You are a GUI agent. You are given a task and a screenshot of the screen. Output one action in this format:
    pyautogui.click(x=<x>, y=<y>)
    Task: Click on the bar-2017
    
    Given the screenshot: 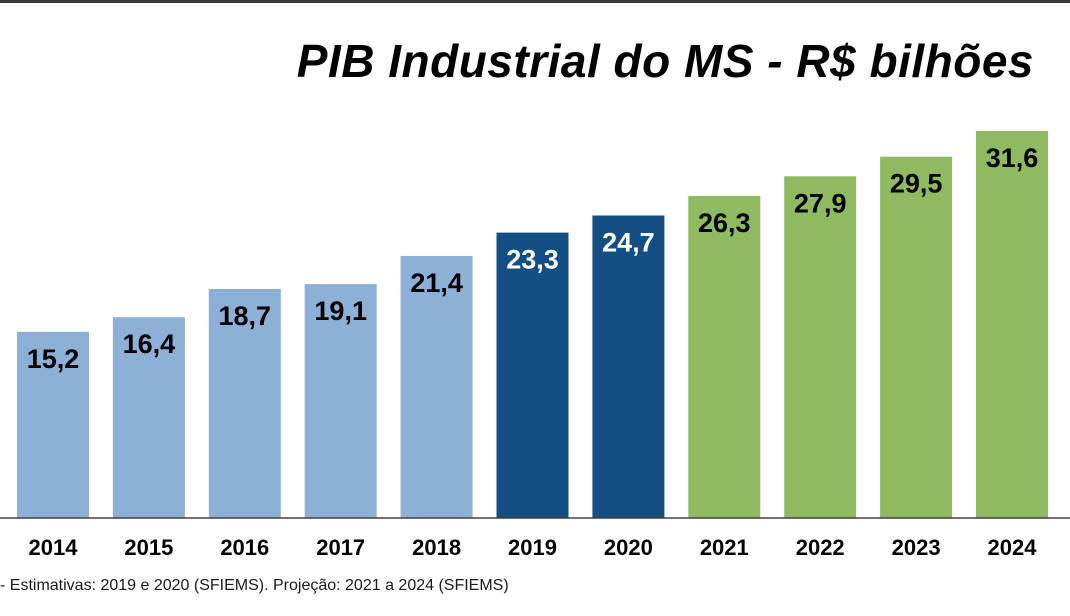 What is the action you would take?
    pyautogui.click(x=340, y=401)
    